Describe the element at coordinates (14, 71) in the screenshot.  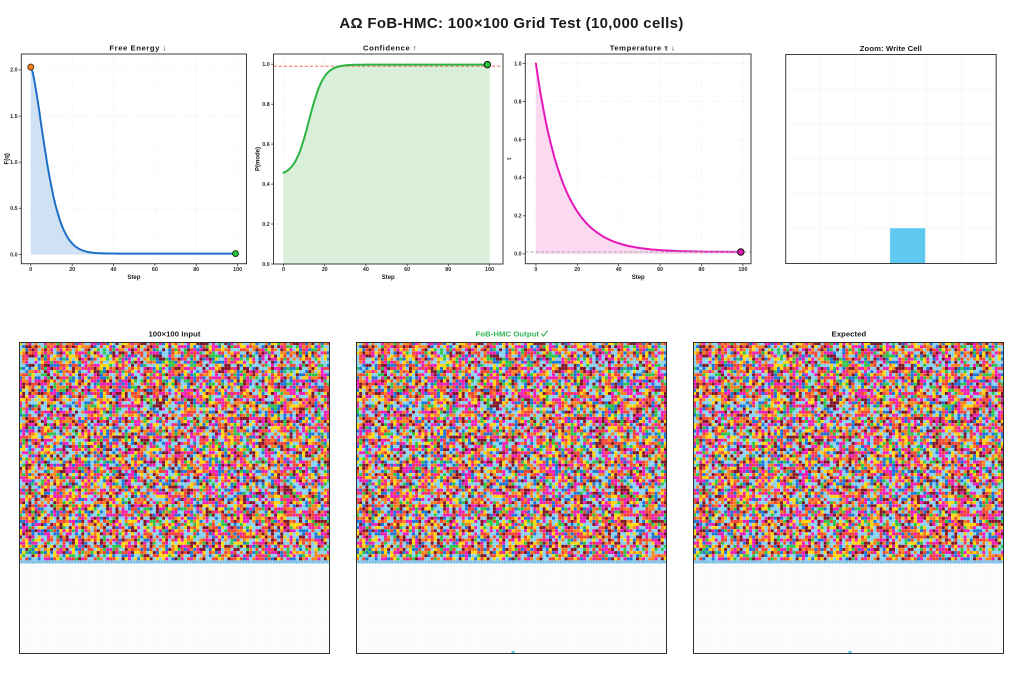
I see `svg-text: 2.0` at that location.